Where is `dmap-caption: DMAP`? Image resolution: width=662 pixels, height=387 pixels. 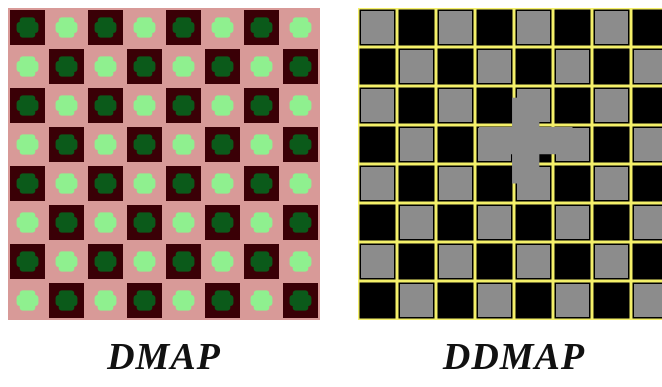 dmap-caption: DMAP is located at coordinates (164, 357).